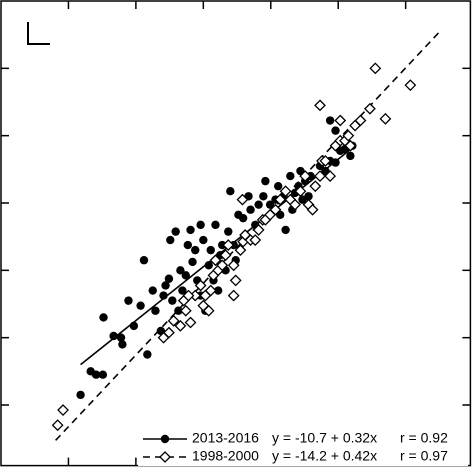 The height and width of the screenshot is (474, 474). What do you see at coordinates (324, 456) in the screenshot?
I see `legend-equation: y = -14.2 + 0.42x` at bounding box center [324, 456].